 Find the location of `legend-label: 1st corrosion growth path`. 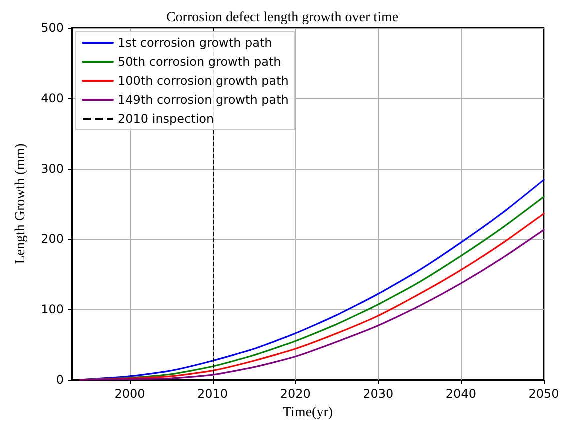

legend-label: 1st corrosion growth path is located at coordinates (195, 43).